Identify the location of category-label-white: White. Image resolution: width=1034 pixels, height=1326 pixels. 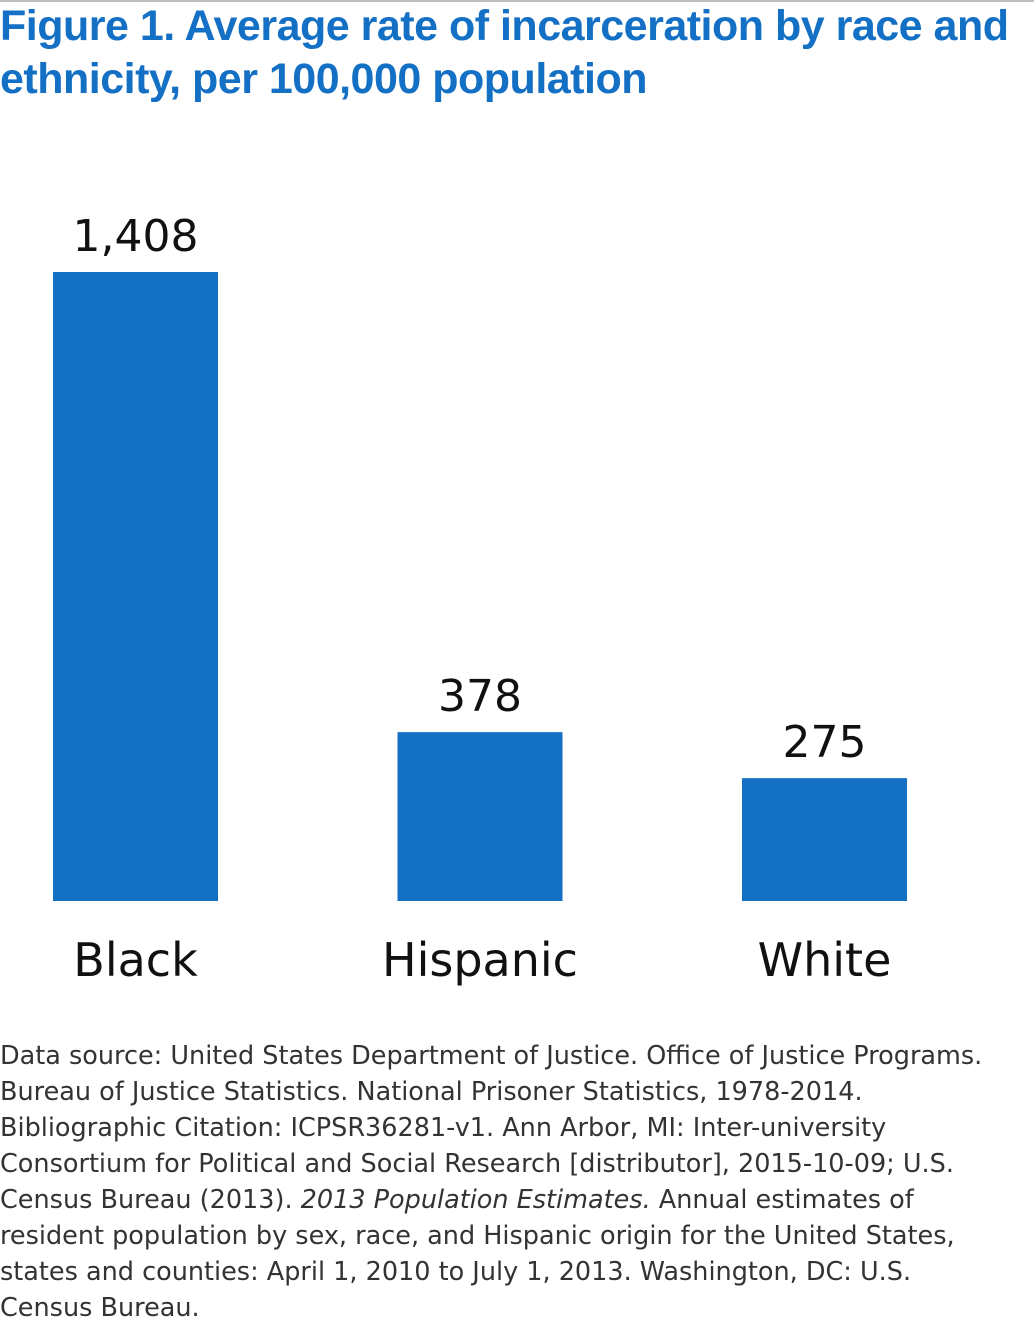
(825, 960).